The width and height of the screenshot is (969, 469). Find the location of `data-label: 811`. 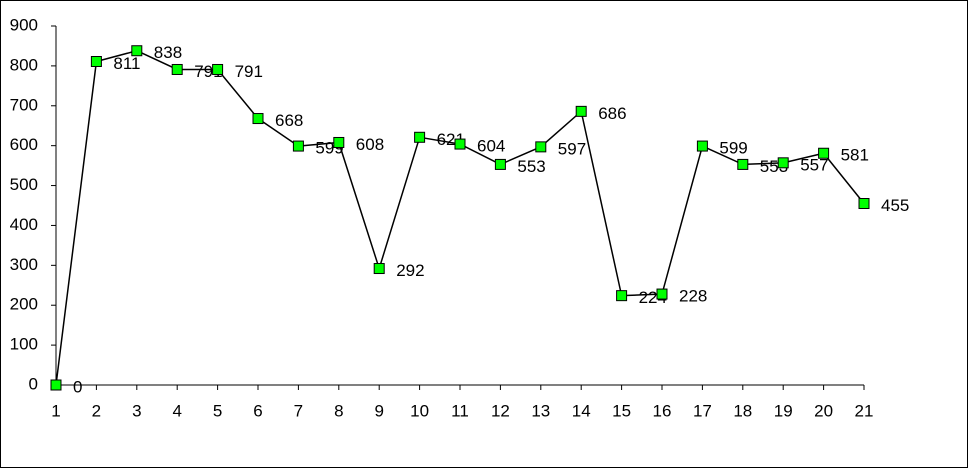

data-label: 811 is located at coordinates (126, 63).